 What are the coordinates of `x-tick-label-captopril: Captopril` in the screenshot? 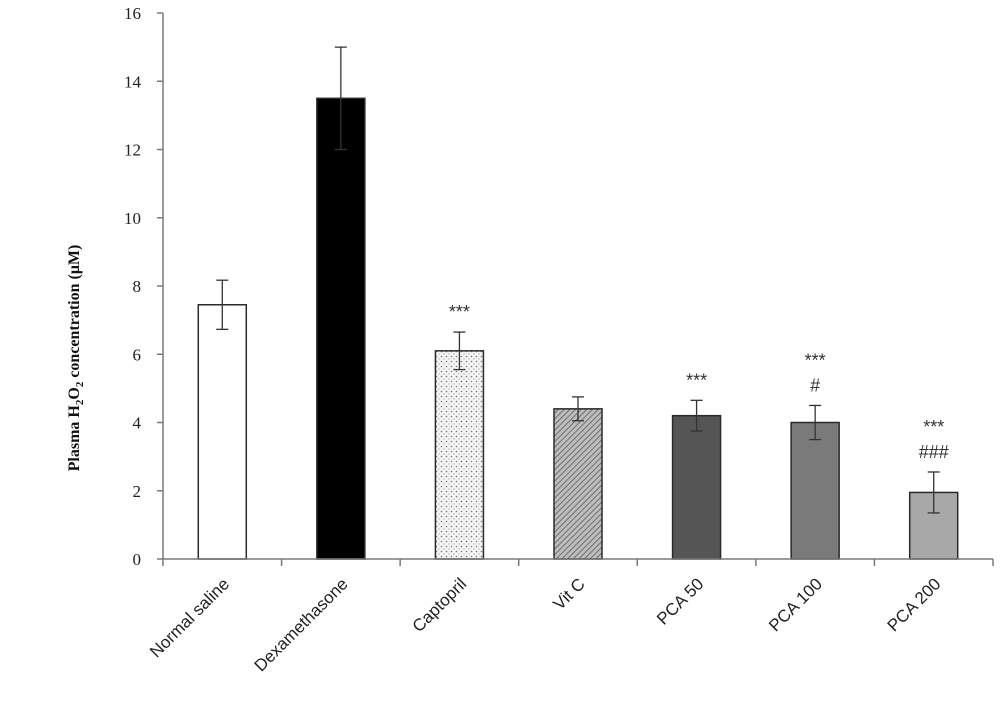 It's located at (440, 605).